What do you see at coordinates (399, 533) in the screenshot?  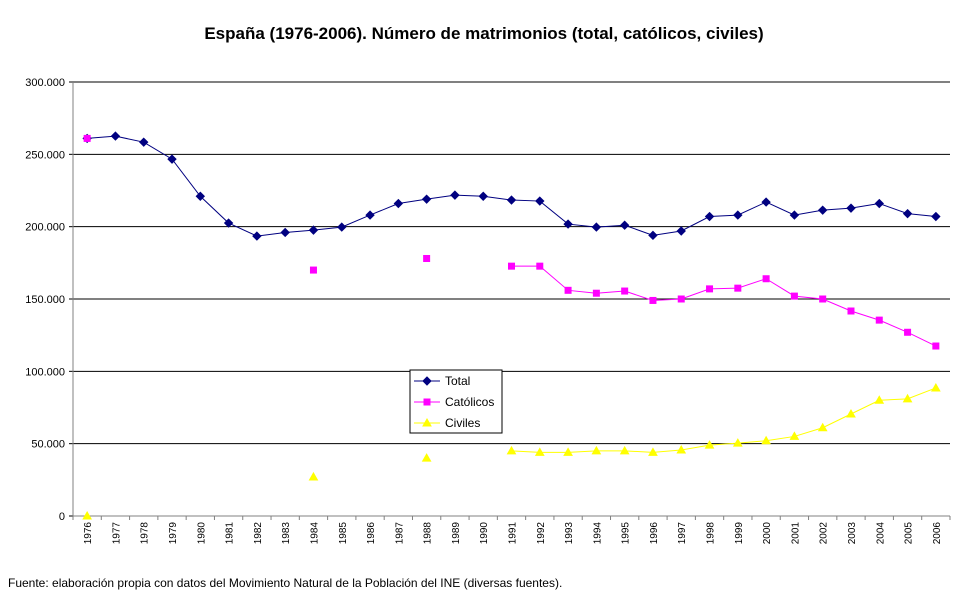 I see `x-tick-label: 1987` at bounding box center [399, 533].